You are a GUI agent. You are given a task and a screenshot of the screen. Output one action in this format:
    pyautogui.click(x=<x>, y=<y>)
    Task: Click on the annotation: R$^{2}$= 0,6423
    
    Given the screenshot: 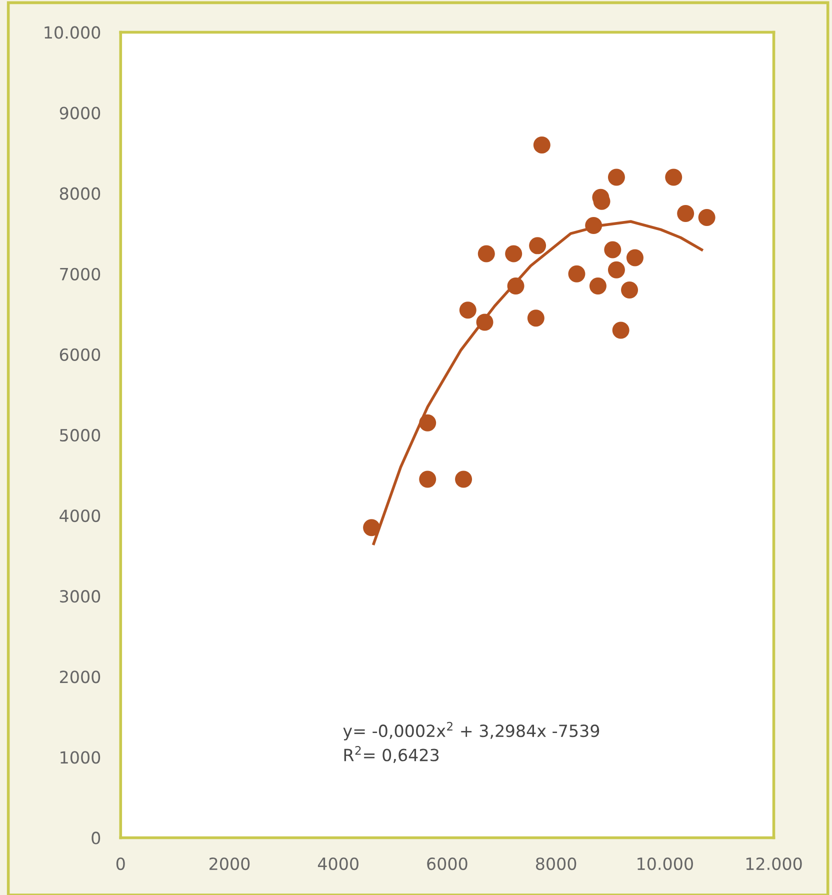 What is the action you would take?
    pyautogui.click(x=391, y=755)
    